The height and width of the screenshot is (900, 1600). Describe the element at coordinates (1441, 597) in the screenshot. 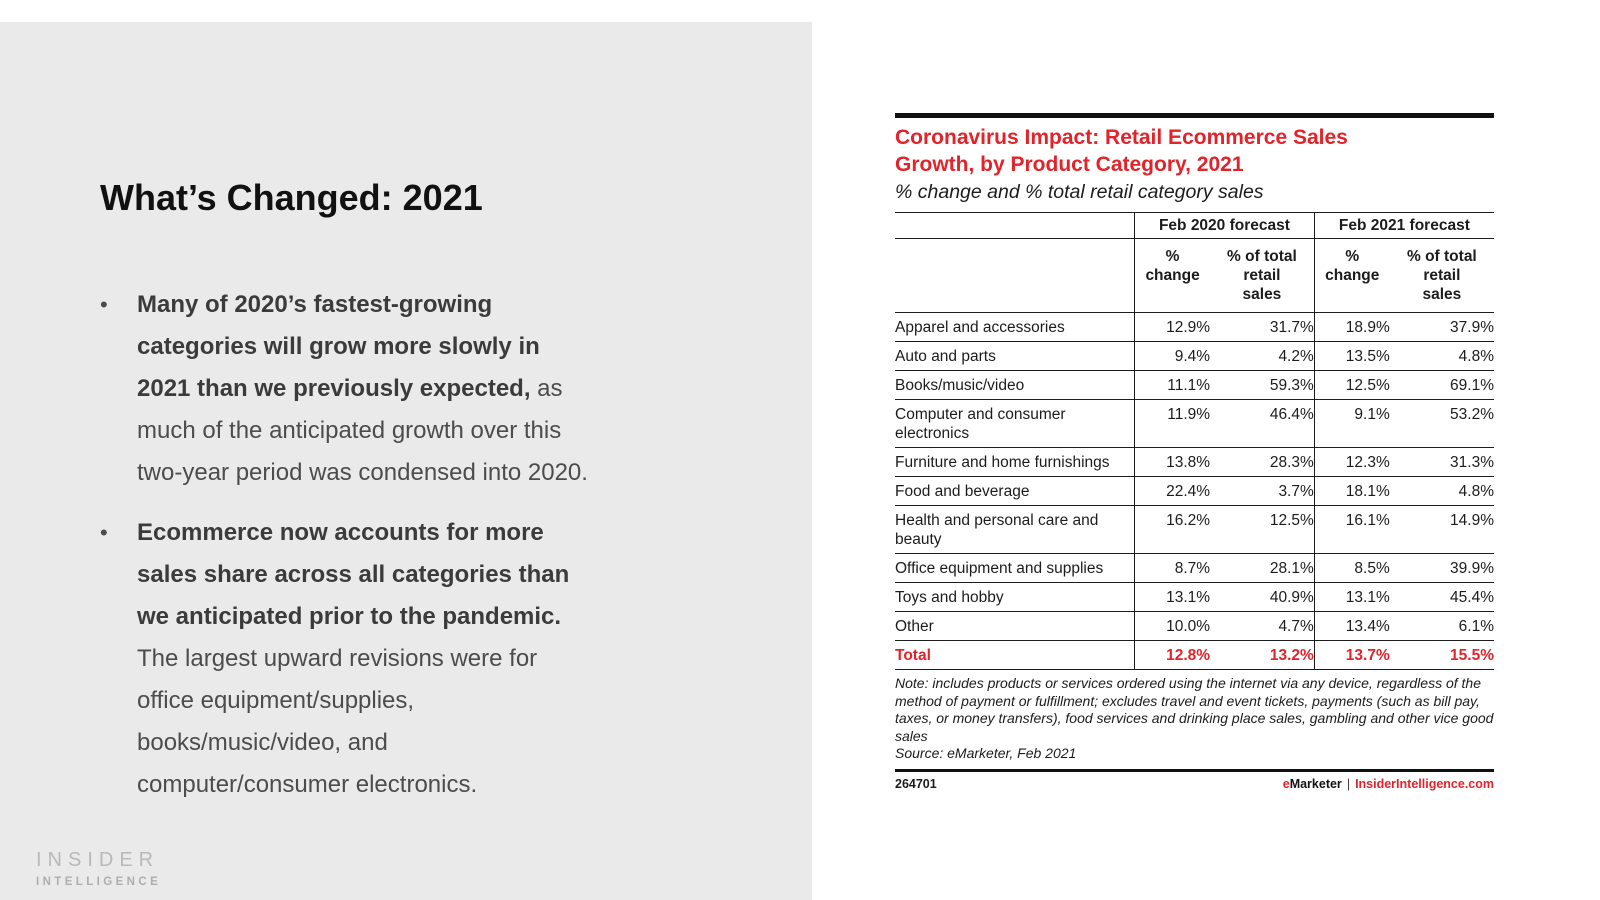

I see `value-cell: 45.4%` at that location.